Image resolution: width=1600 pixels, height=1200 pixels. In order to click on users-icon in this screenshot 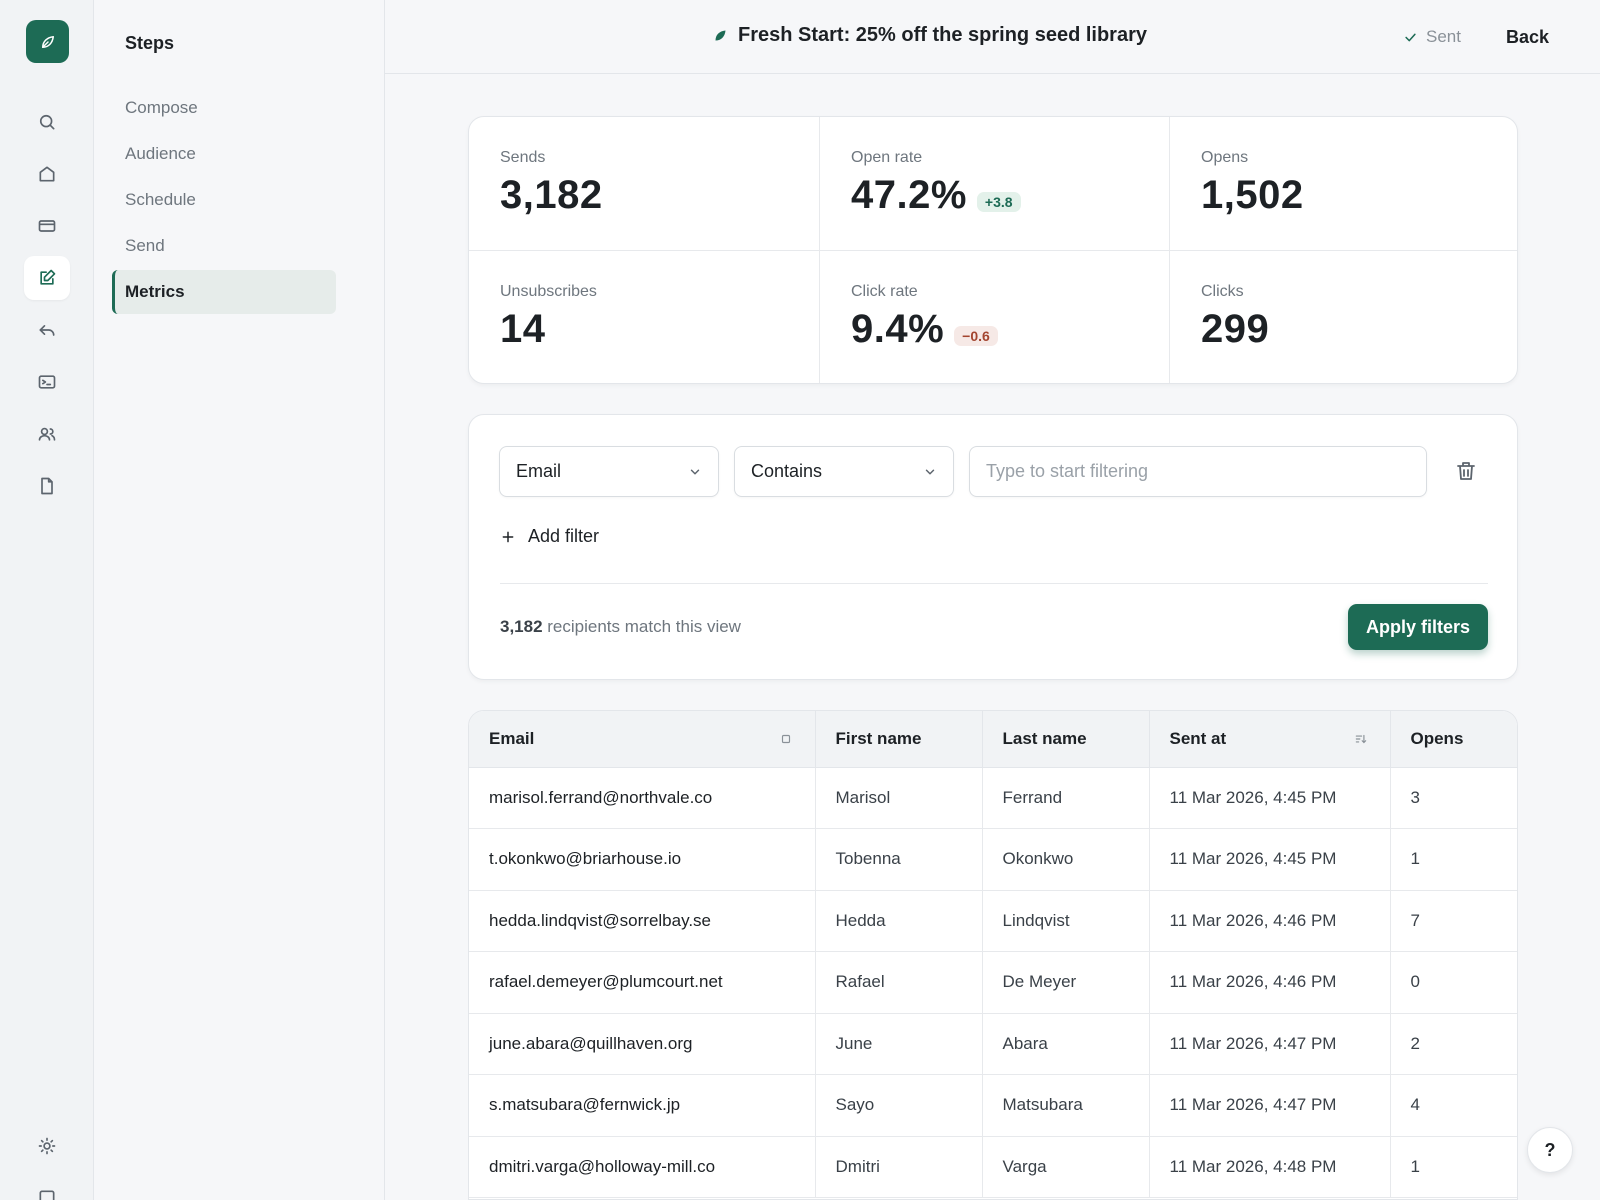, I will do `click(47, 434)`.